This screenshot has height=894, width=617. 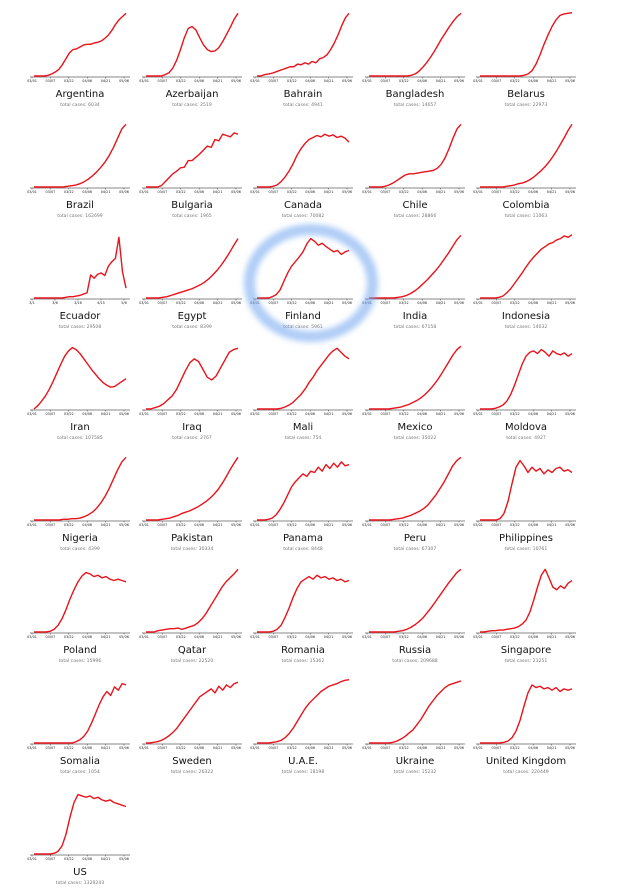 What do you see at coordinates (413, 269) in the screenshot?
I see `plot-india: 03/01 03/07 03/22 04/06 04/21 05/06` at bounding box center [413, 269].